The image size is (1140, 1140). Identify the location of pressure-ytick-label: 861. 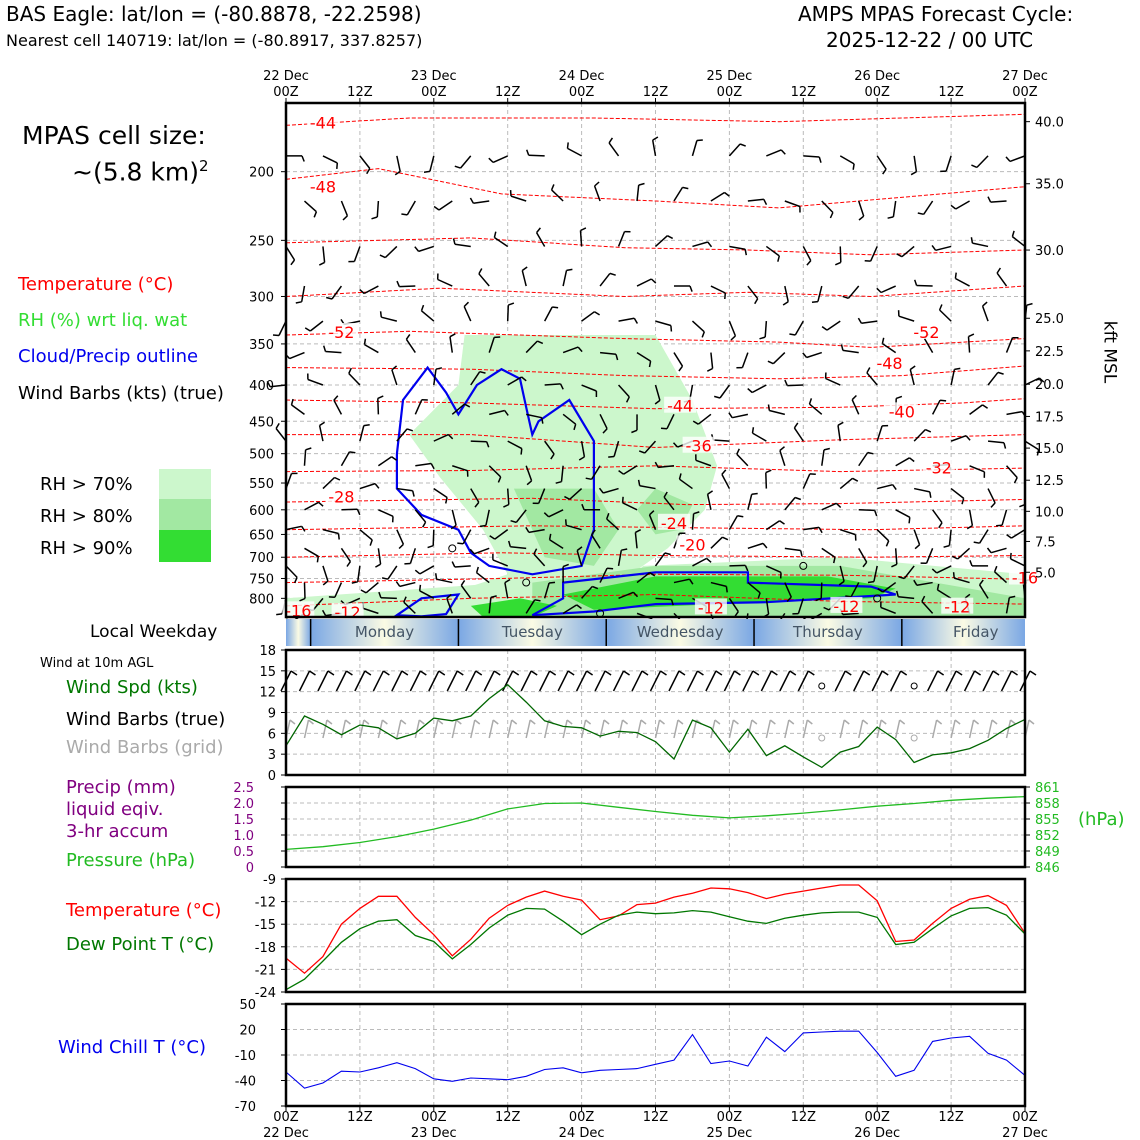
(1047, 788).